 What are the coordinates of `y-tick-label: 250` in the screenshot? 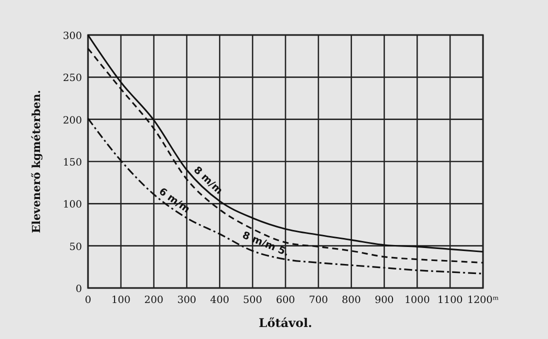 It's located at (72, 78).